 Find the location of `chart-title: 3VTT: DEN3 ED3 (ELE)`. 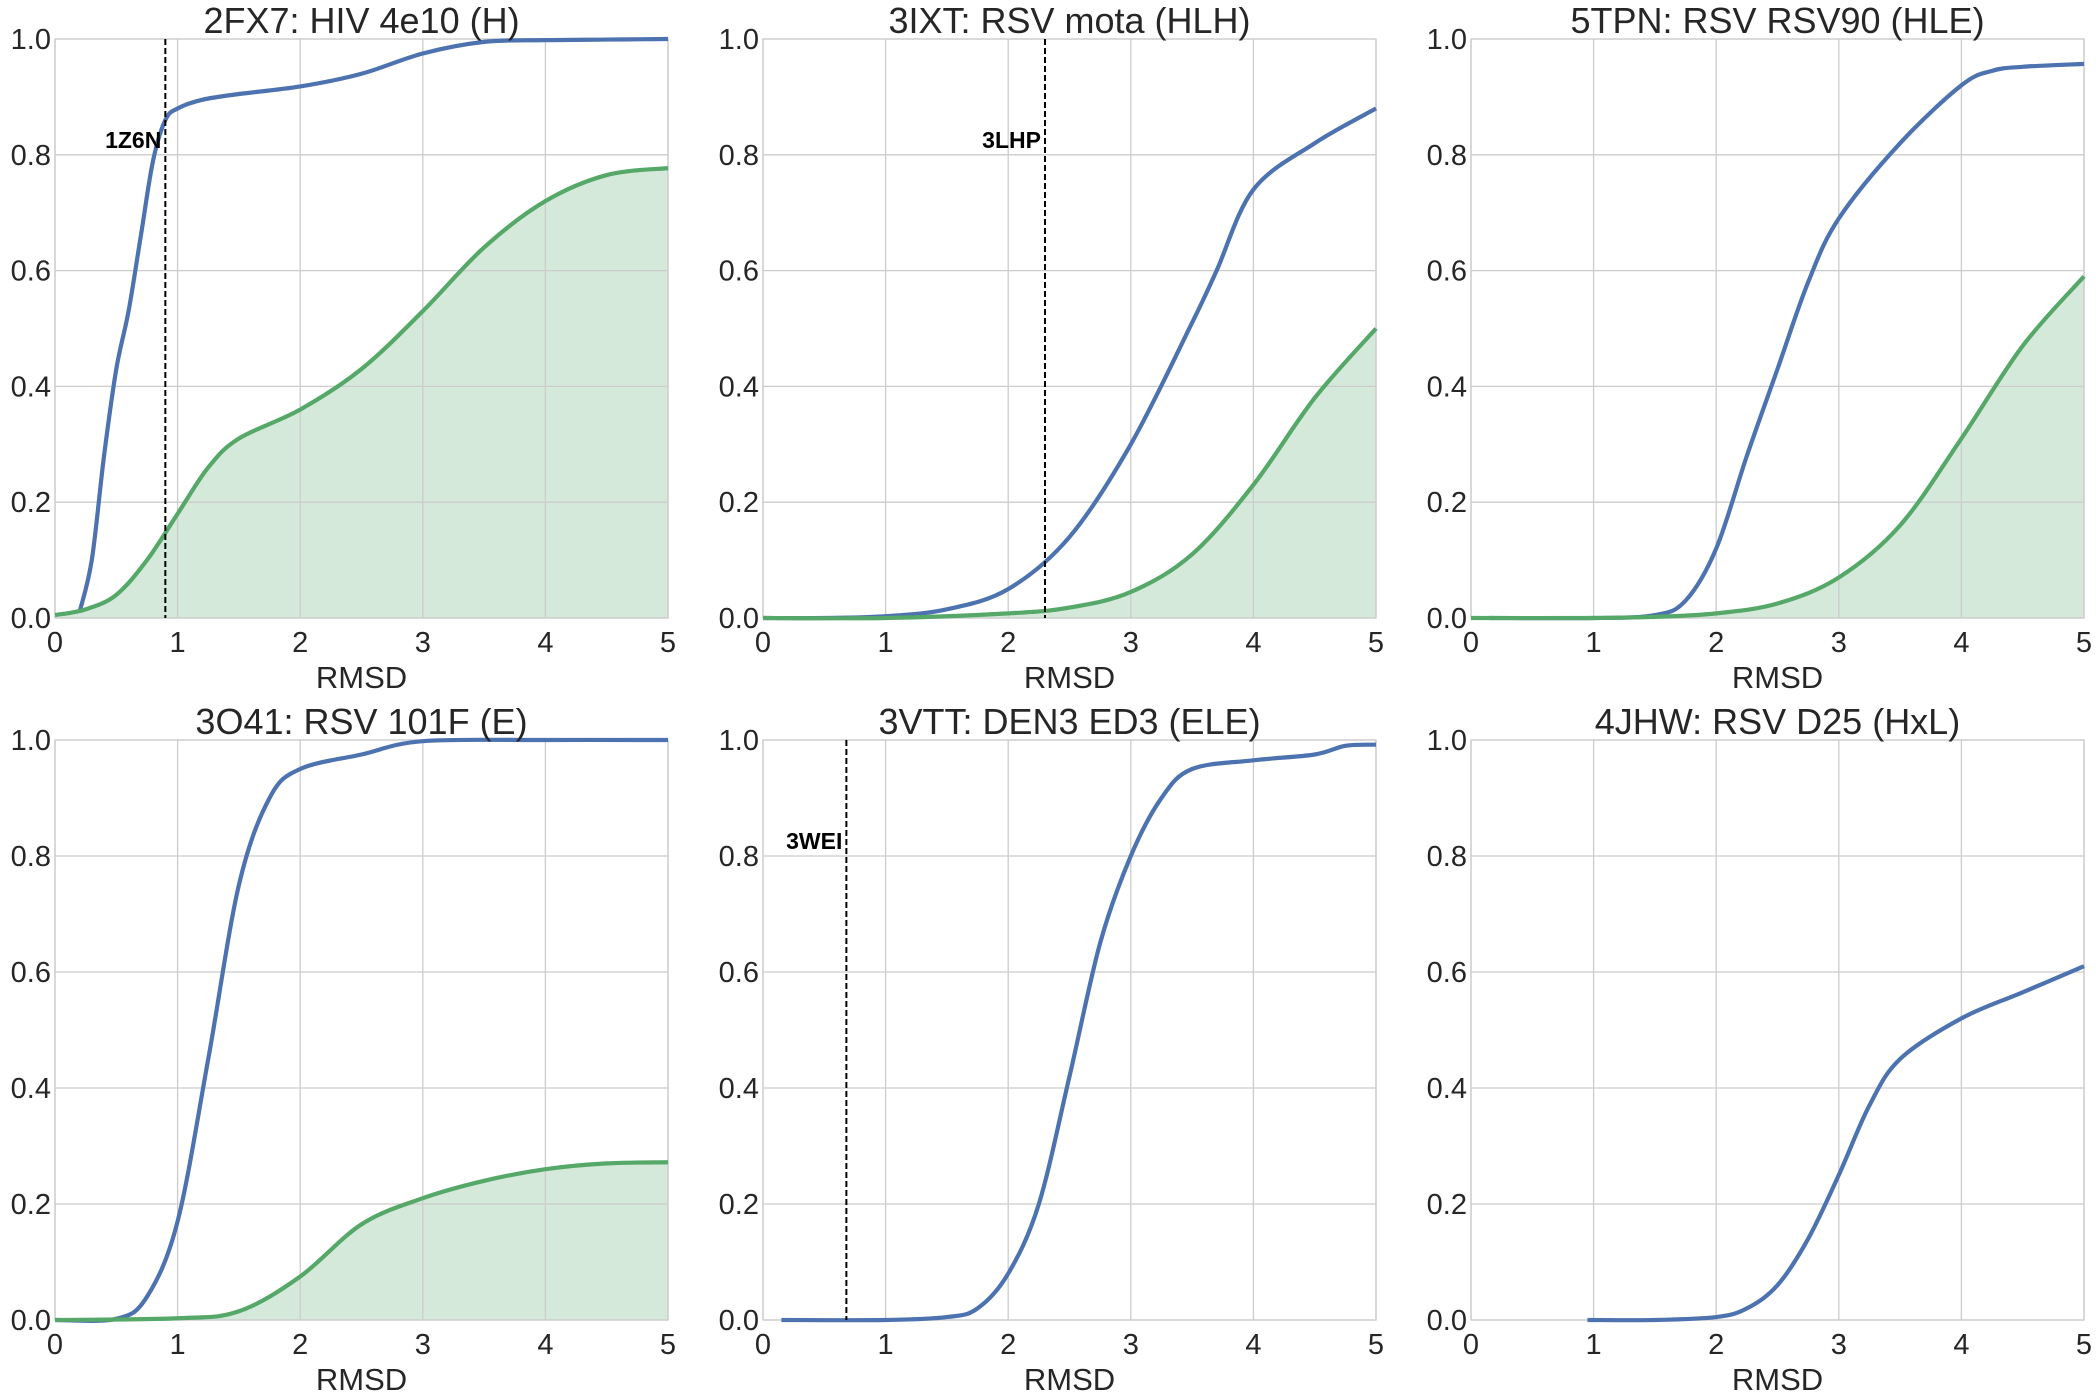

chart-title: 3VTT: DEN3 ED3 (ELE) is located at coordinates (1069, 721).